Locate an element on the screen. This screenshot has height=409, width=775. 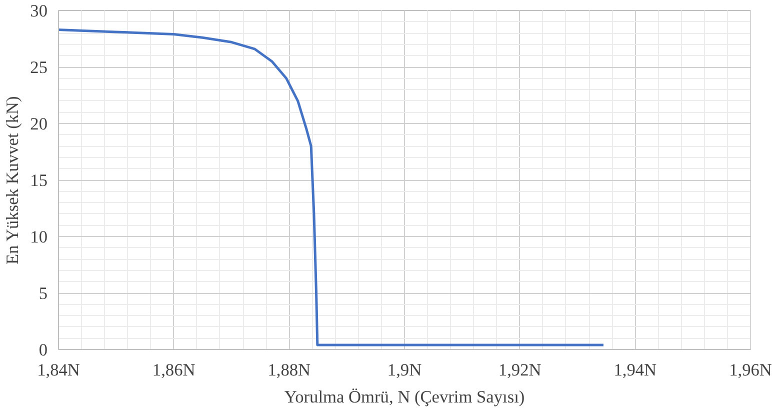
x-tick-label: 1,96N is located at coordinates (750, 370).